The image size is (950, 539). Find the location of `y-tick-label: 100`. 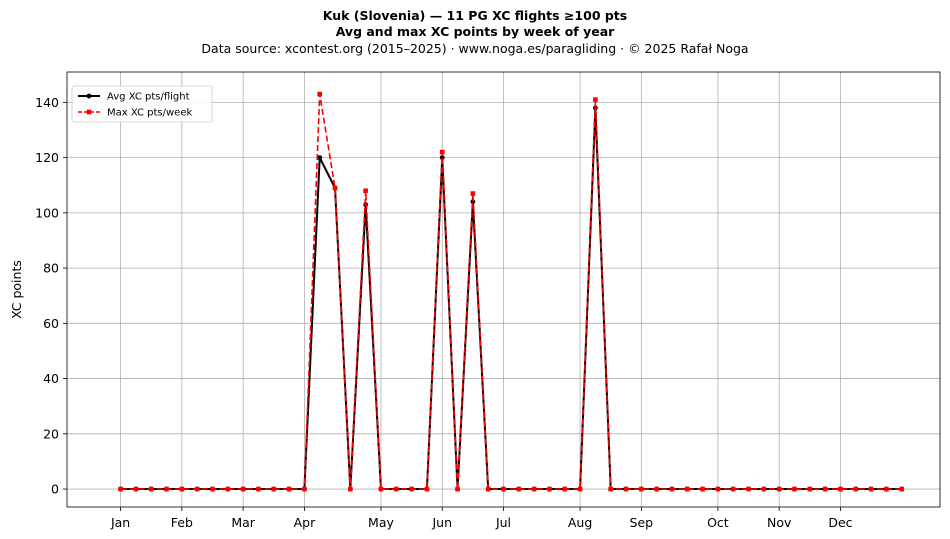

y-tick-label: 100 is located at coordinates (47, 212).